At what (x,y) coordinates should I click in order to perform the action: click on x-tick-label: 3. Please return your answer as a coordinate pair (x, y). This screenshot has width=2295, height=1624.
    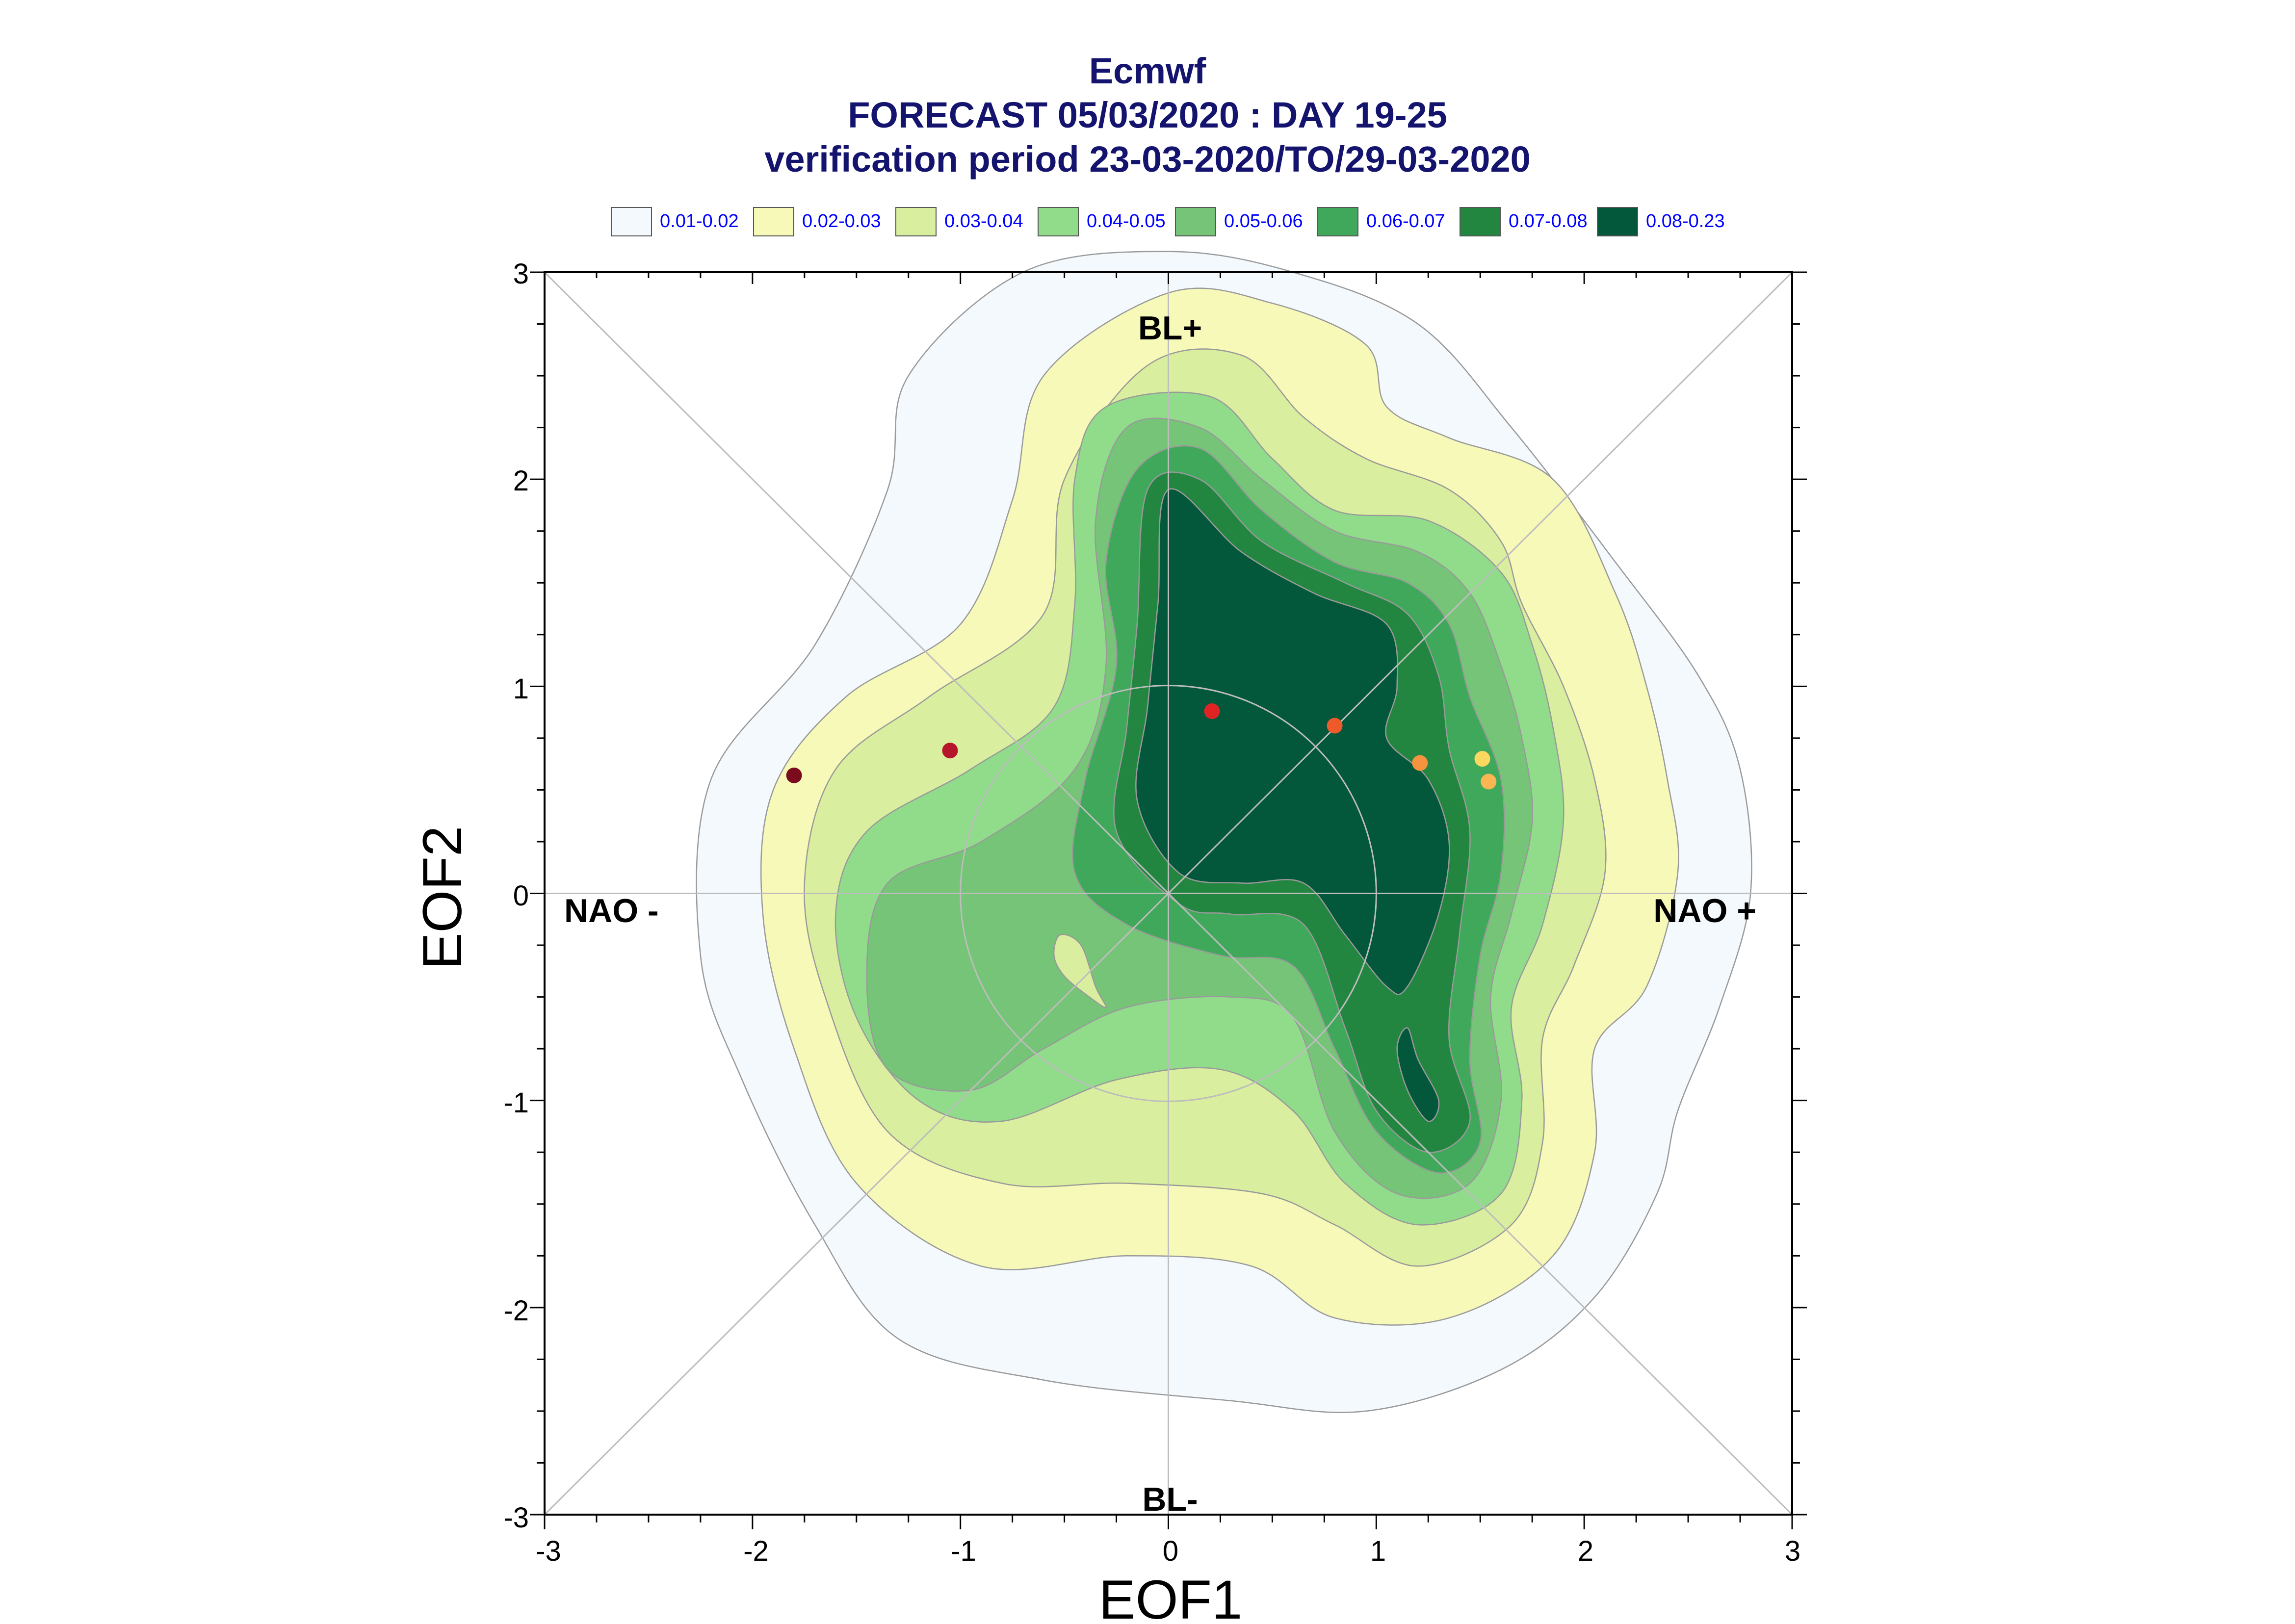
    Looking at the image, I should click on (1793, 1551).